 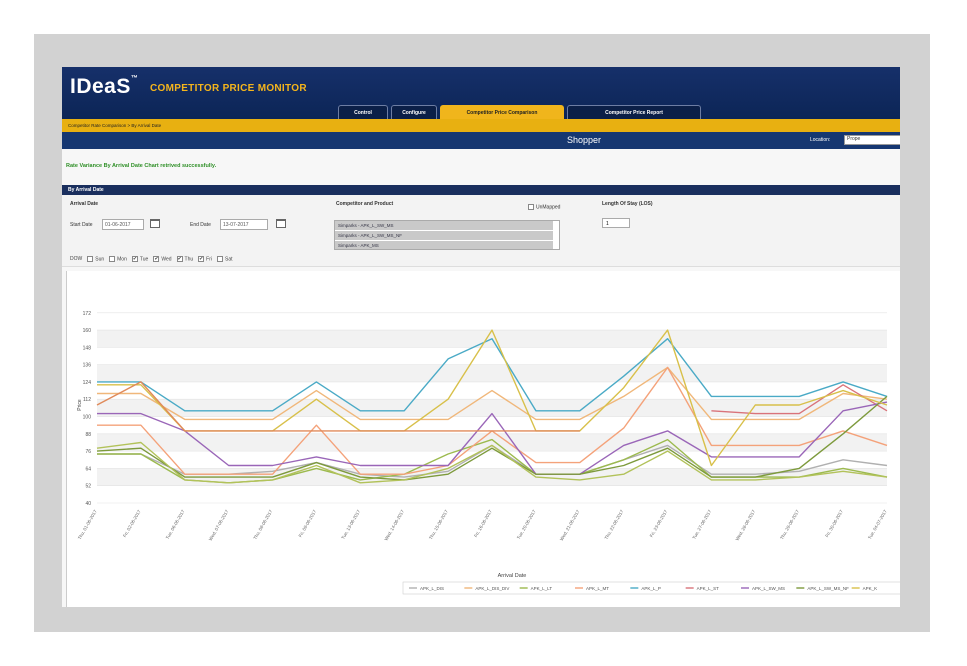 What do you see at coordinates (262, 525) in the screenshot?
I see `x-tick-label: Thu, 08-06-2017` at bounding box center [262, 525].